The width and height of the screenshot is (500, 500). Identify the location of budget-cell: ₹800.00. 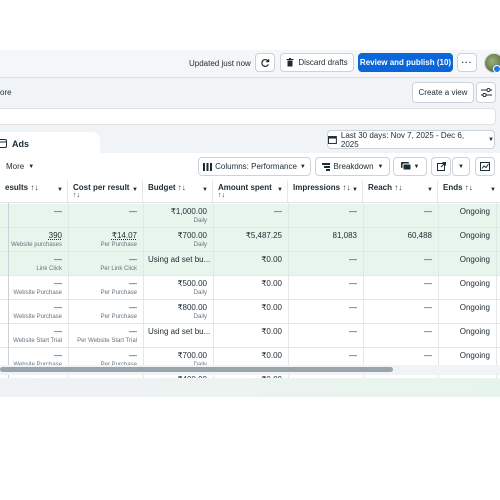
(192, 307).